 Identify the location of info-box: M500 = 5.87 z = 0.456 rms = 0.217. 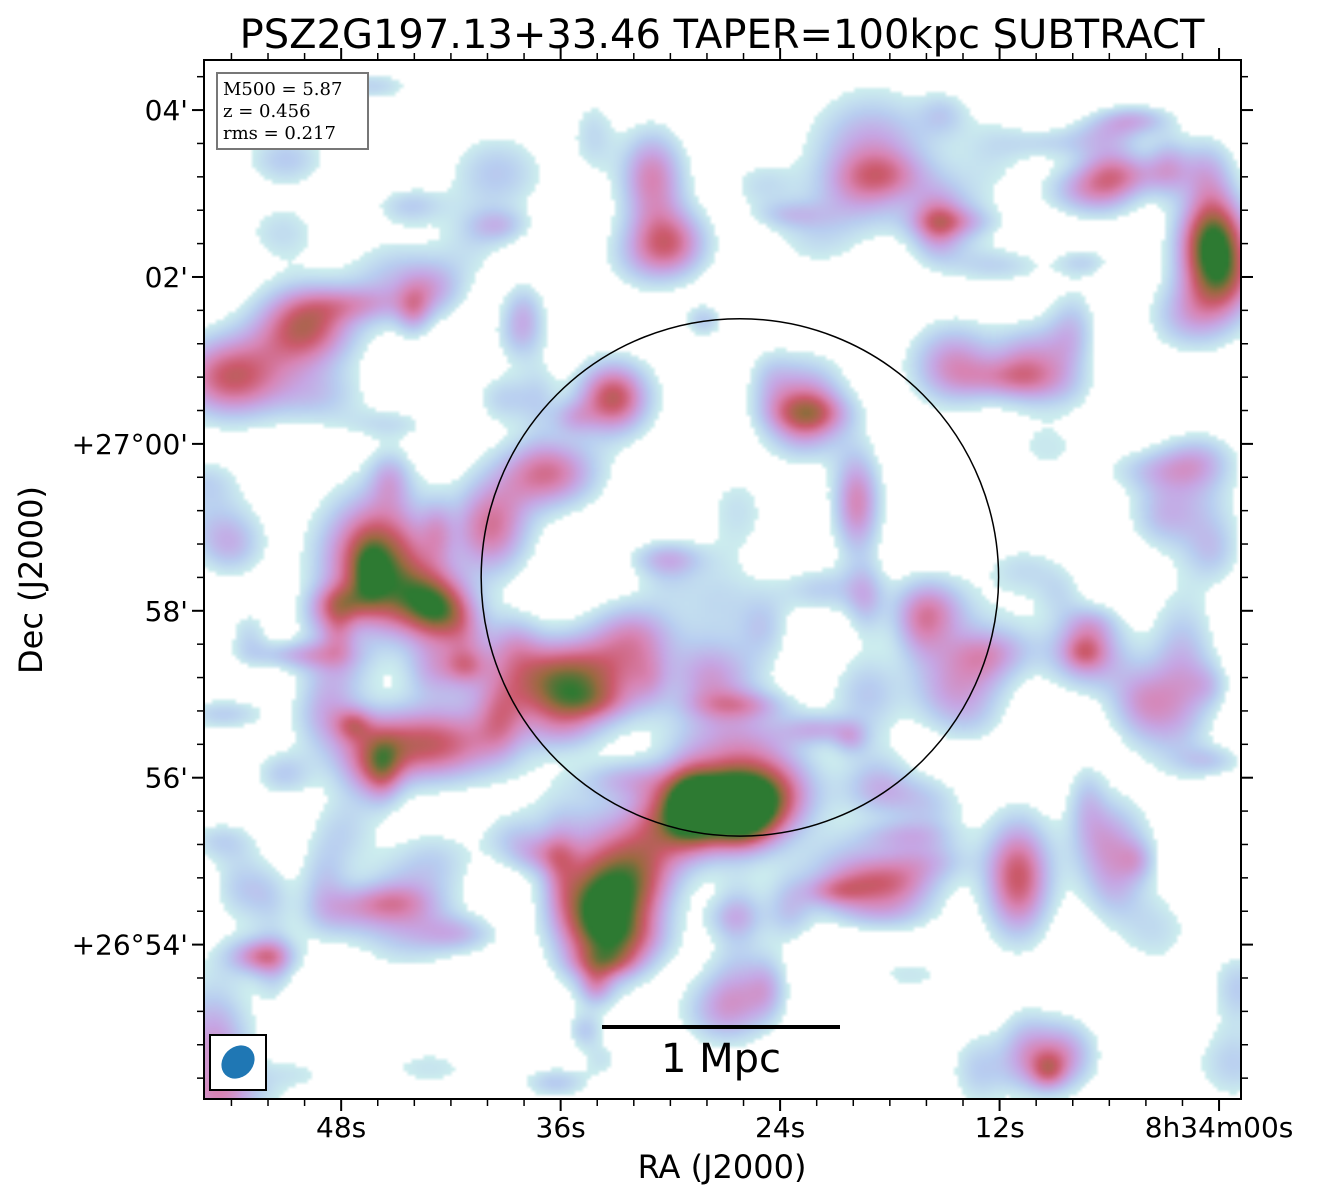
(292, 111).